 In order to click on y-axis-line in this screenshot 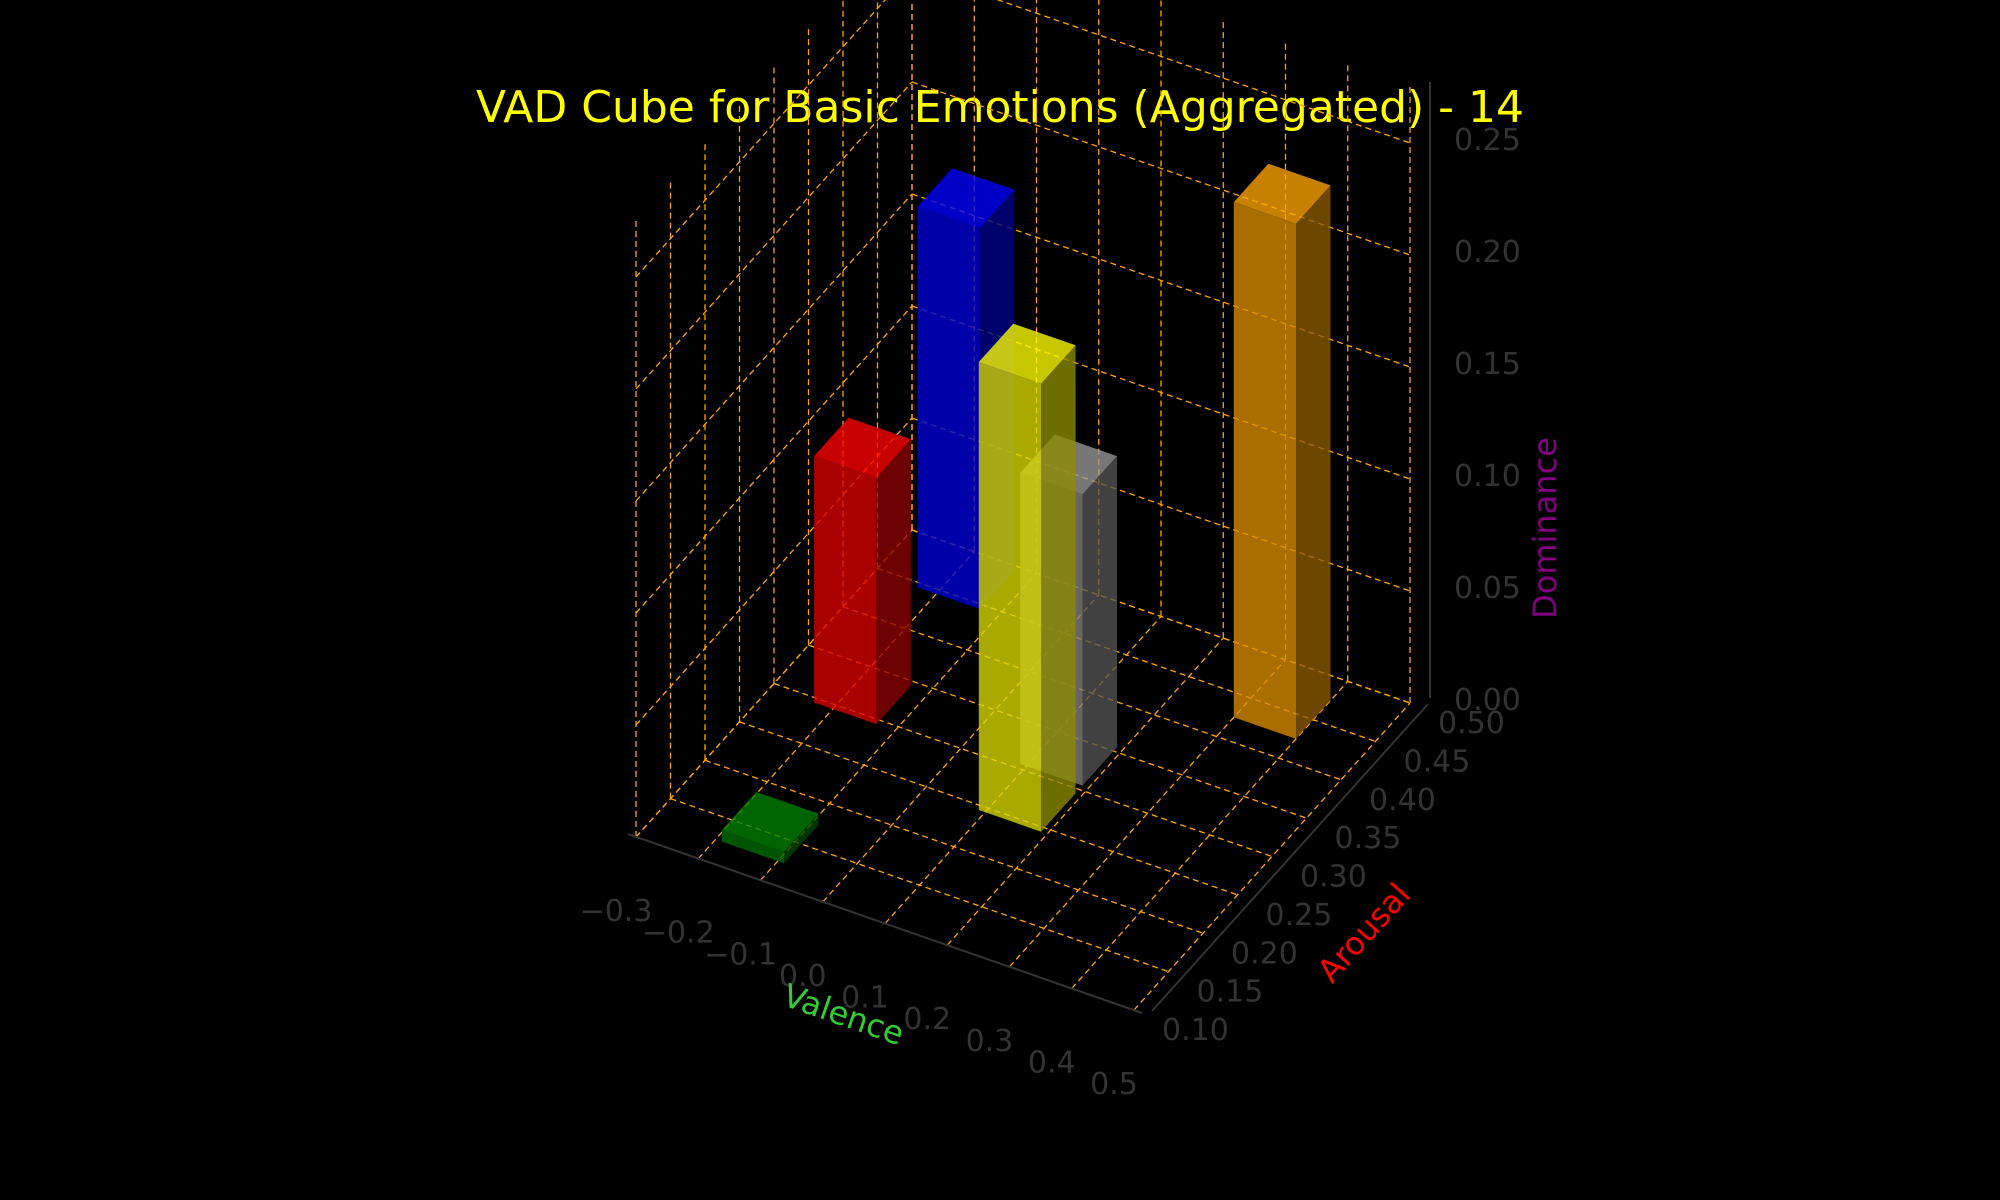, I will do `click(1290, 857)`.